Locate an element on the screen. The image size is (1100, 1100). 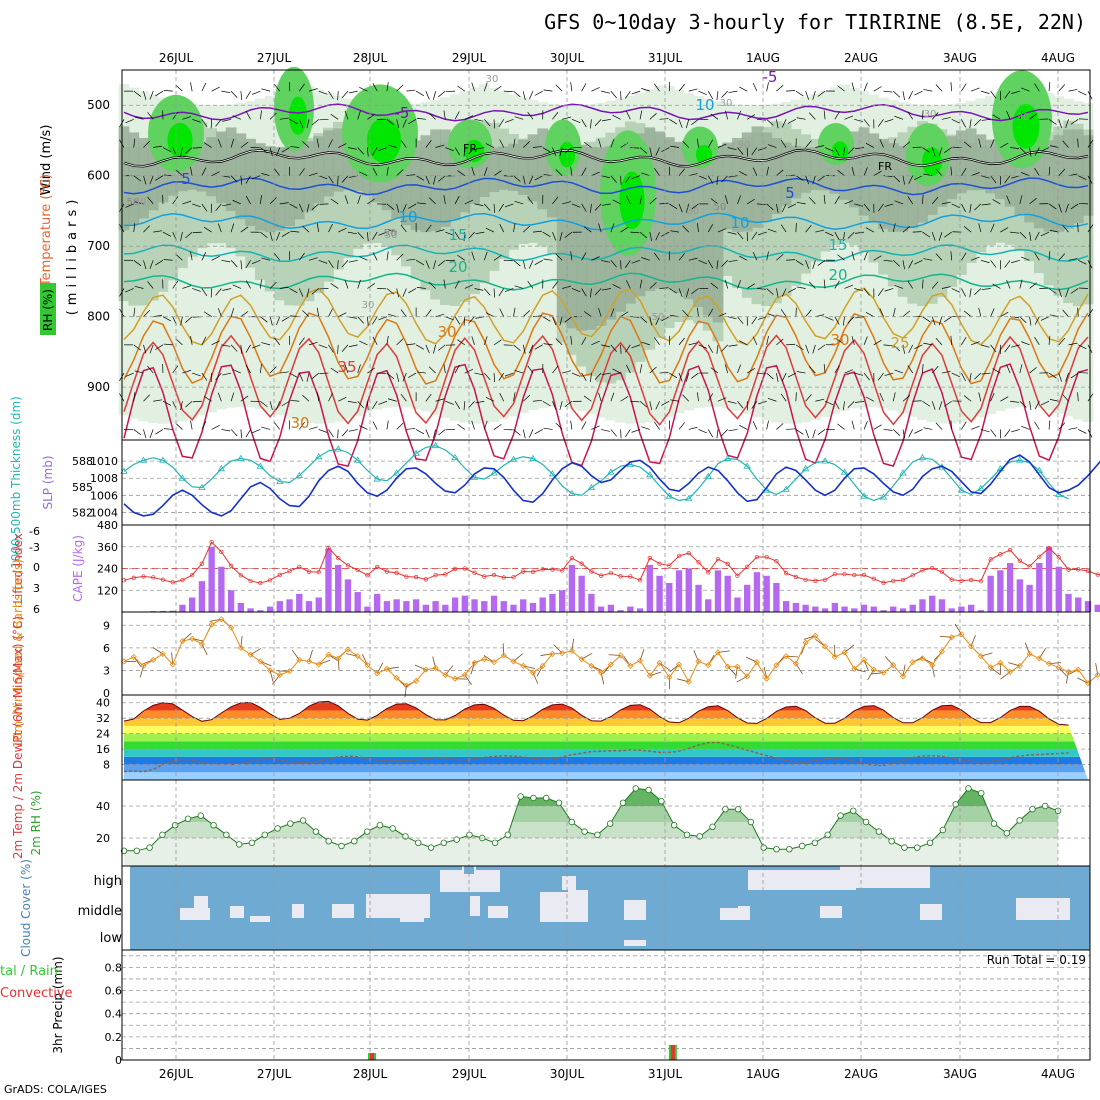
date-label-bottom: 27JUL is located at coordinates (274, 1074).